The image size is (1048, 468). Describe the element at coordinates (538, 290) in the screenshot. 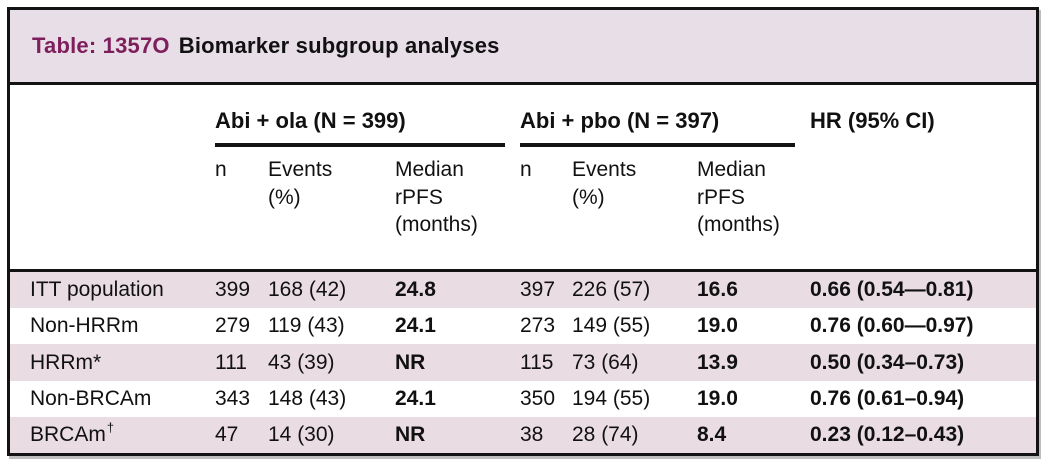

I see `cell-g2-n: 397` at that location.